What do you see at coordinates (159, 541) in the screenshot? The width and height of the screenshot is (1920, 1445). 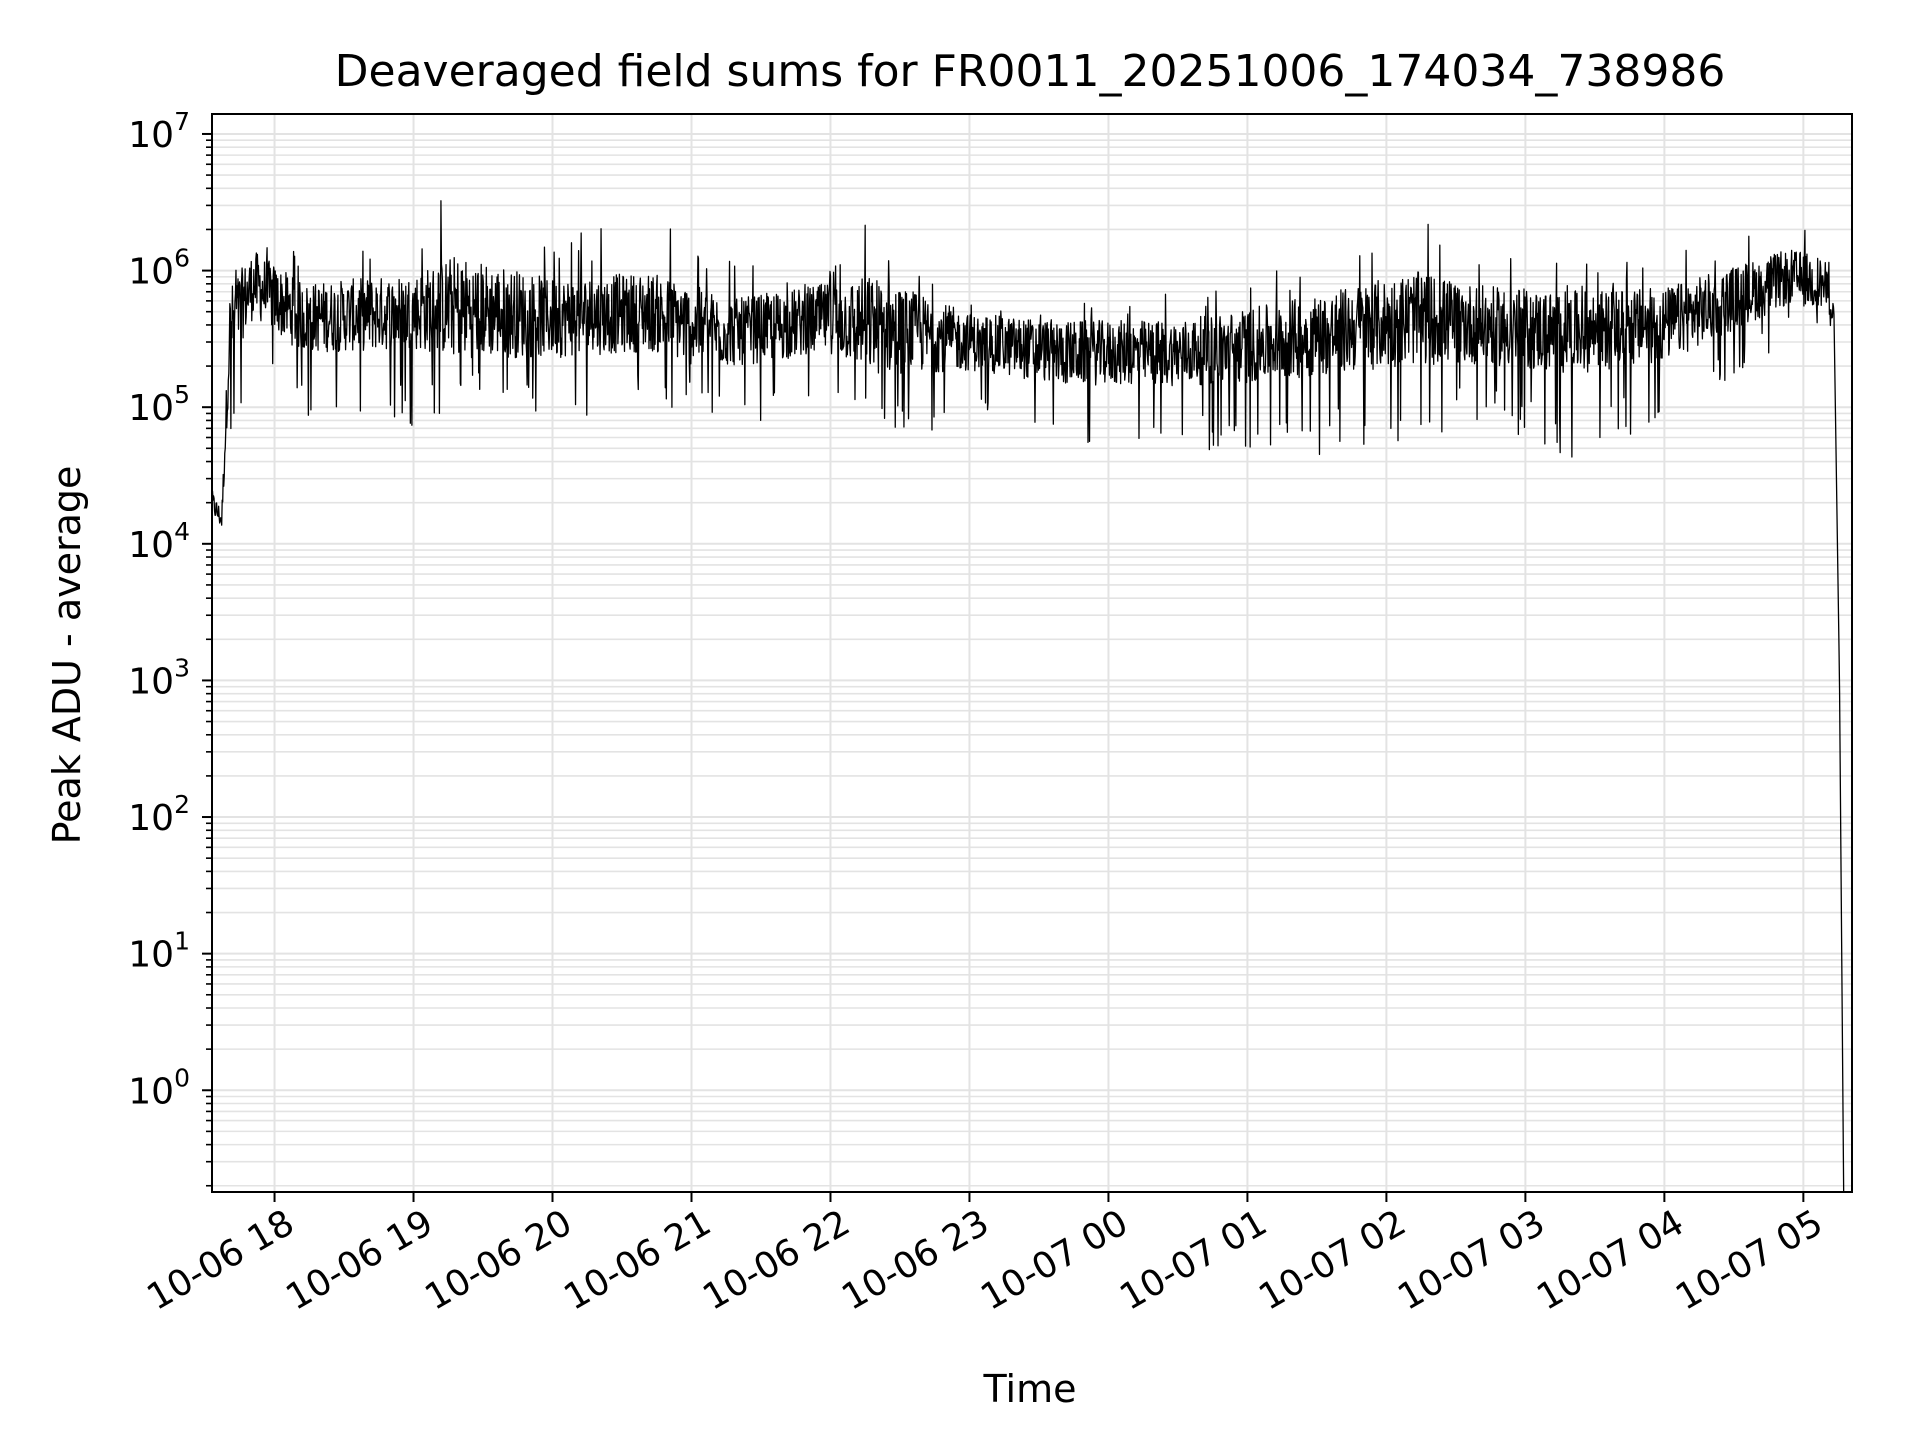 I see `y-tick-label: 10⁴` at bounding box center [159, 541].